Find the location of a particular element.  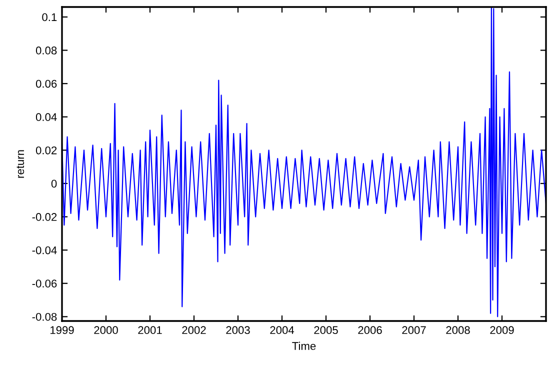

y-tick-label: -0.04 is located at coordinates (44, 250).